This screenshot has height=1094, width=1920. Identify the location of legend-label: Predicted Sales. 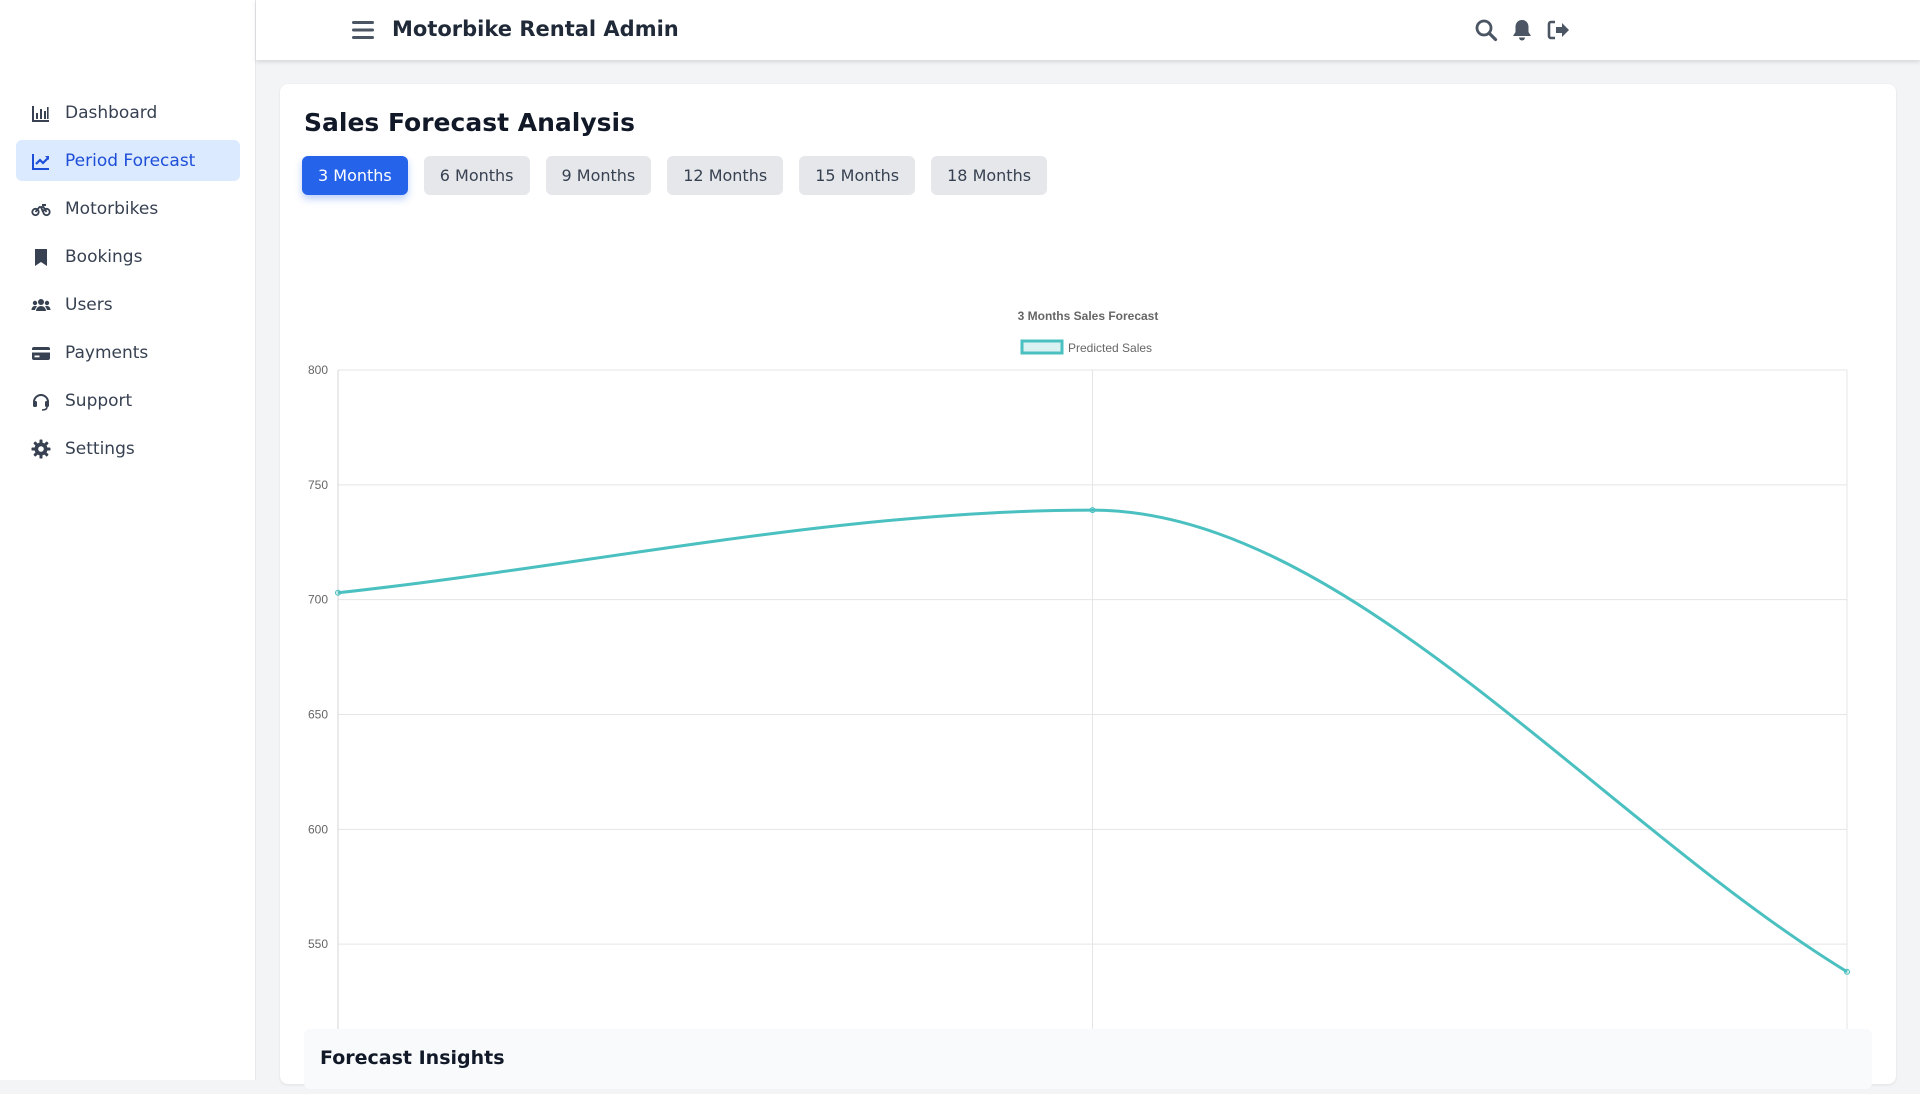
(1110, 348).